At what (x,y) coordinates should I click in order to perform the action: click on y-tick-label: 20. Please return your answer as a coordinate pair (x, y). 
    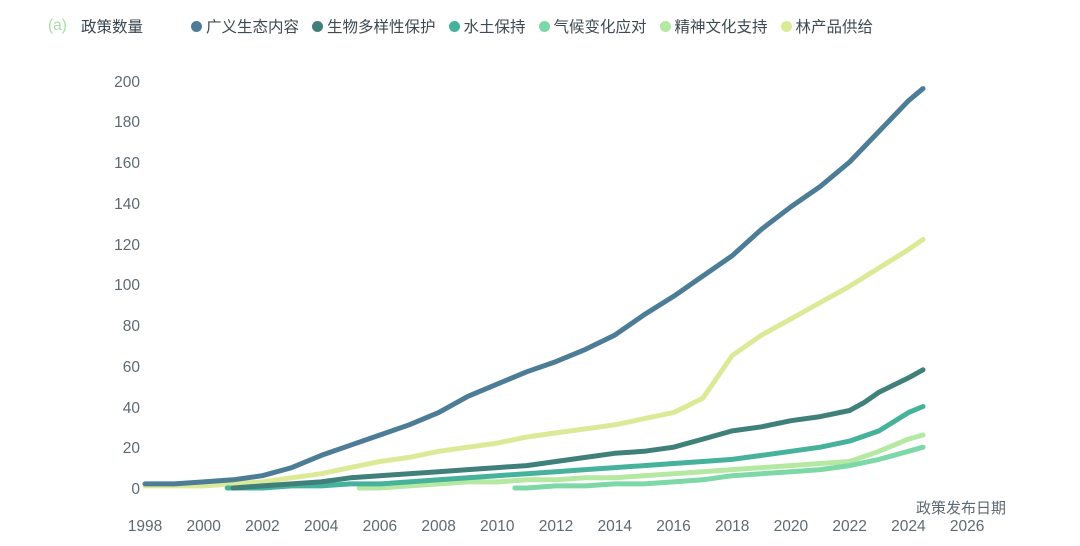
    Looking at the image, I should click on (131, 449).